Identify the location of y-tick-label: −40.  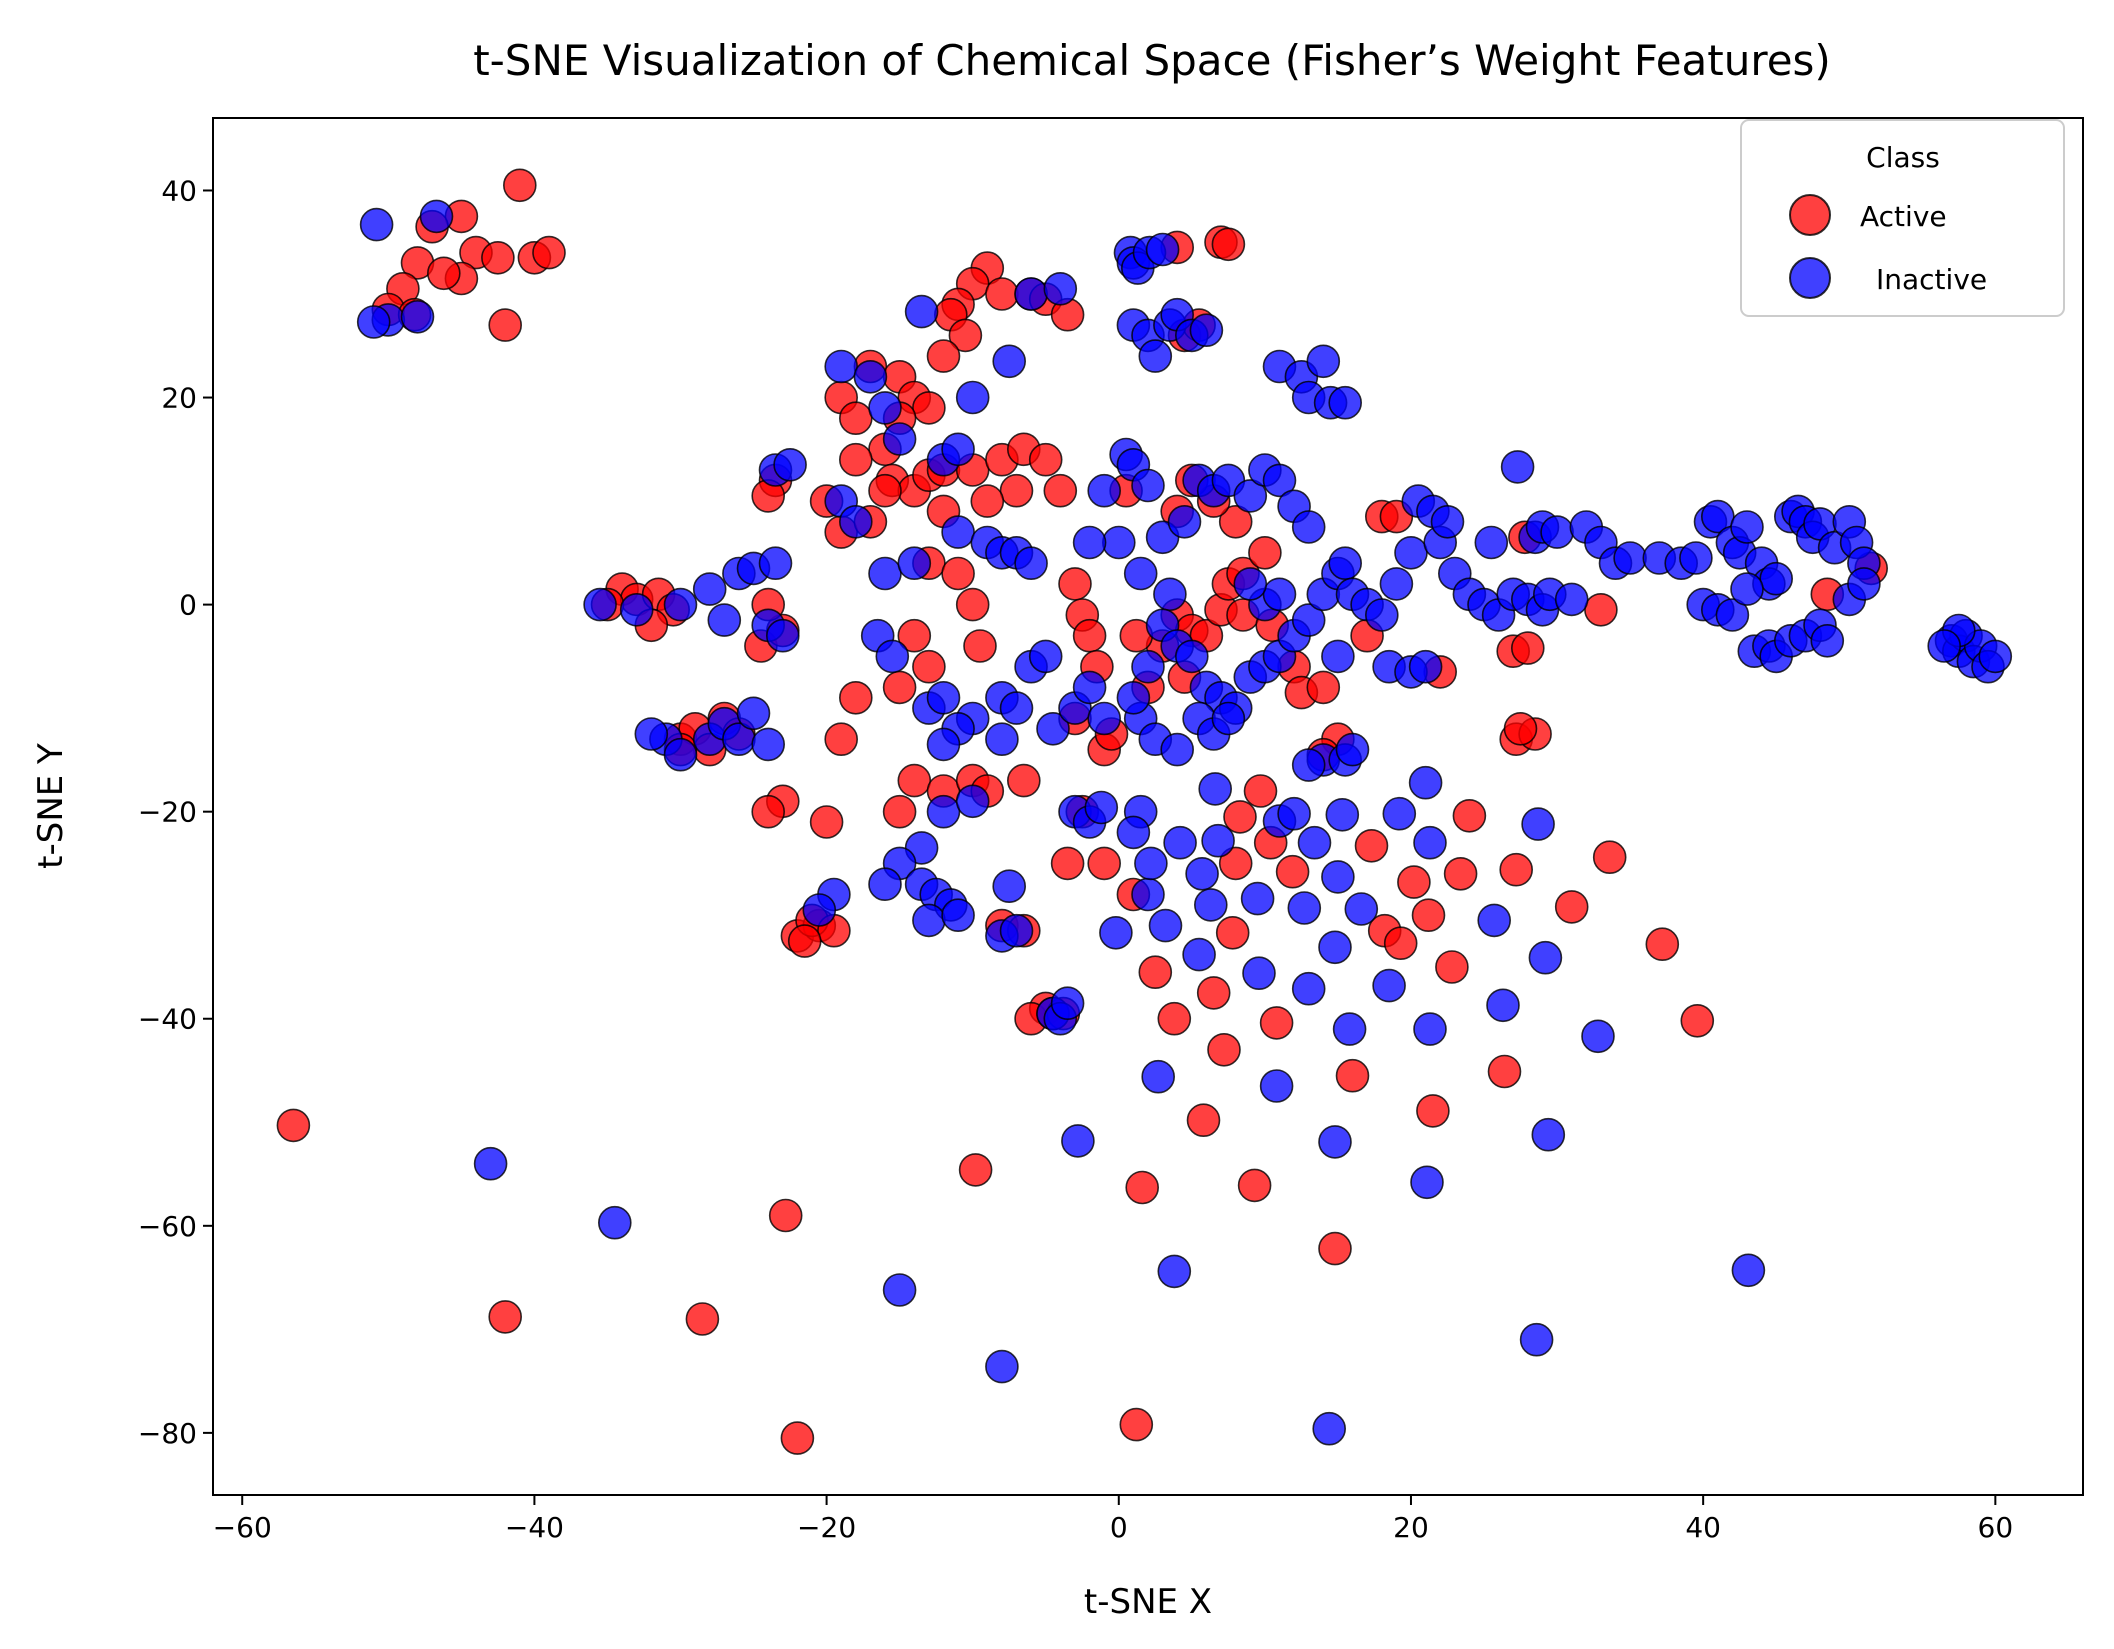
(167, 1019).